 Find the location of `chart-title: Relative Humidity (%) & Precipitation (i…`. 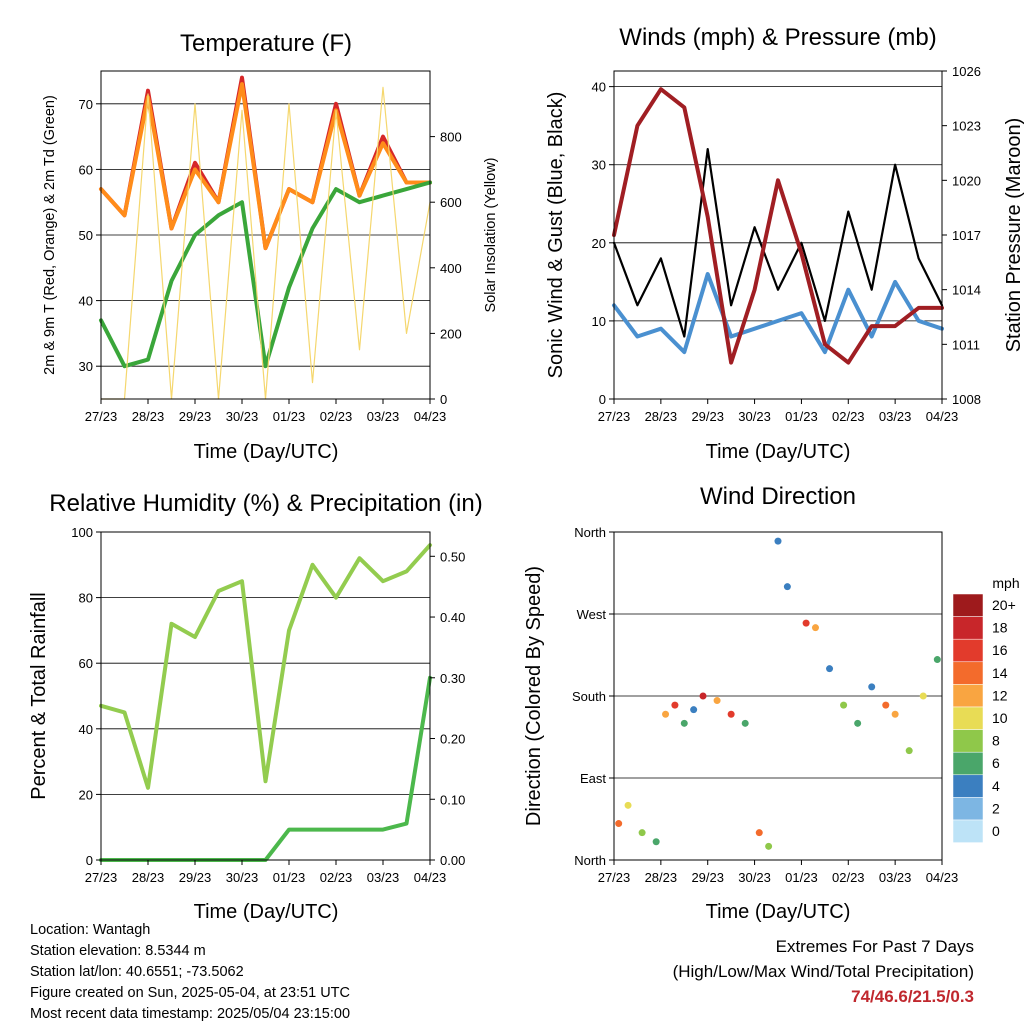

chart-title: Relative Humidity (%) & Precipitation (i… is located at coordinates (265, 503).